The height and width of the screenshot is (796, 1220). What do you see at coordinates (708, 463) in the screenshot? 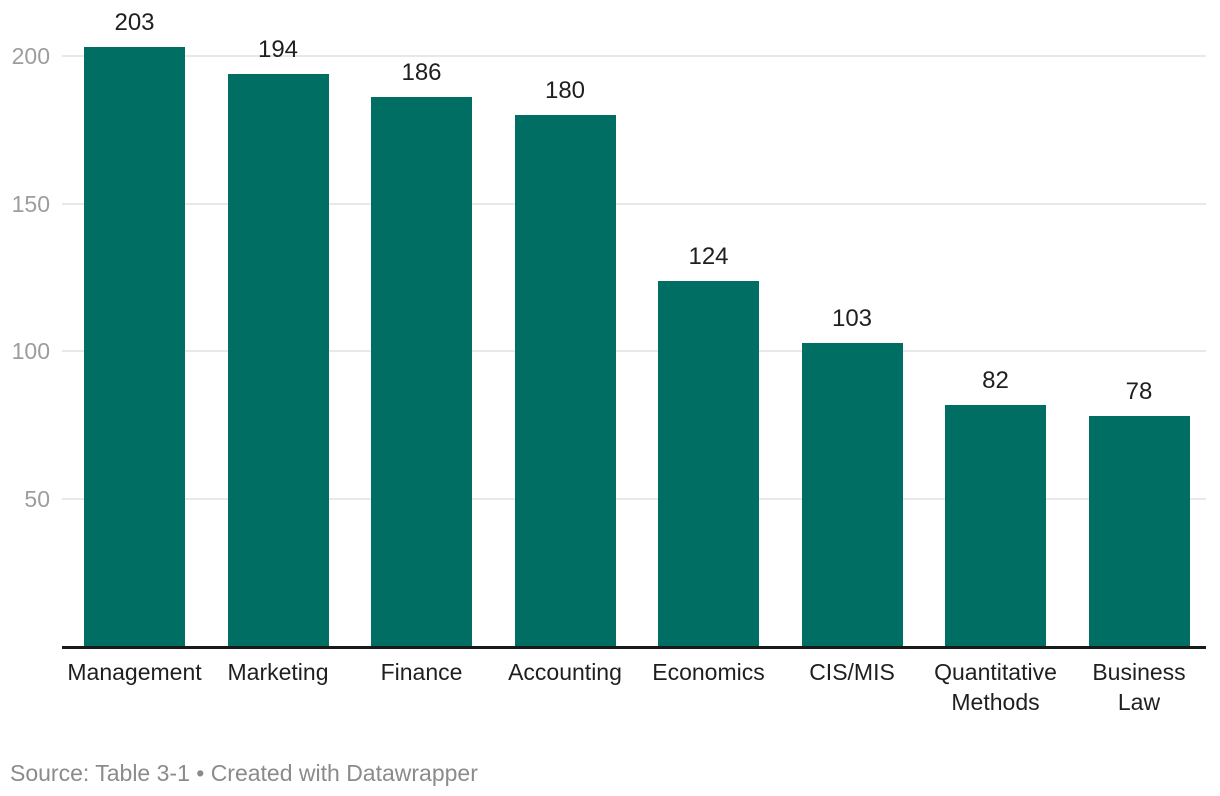
I see `bar-economics` at bounding box center [708, 463].